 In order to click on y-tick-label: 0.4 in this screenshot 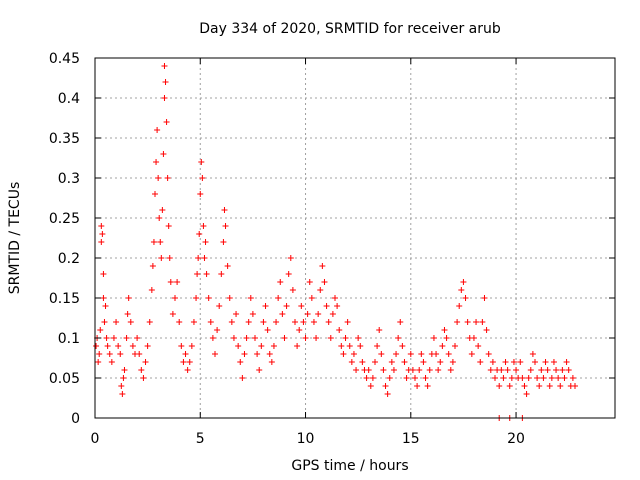, I will do `click(69, 99)`.